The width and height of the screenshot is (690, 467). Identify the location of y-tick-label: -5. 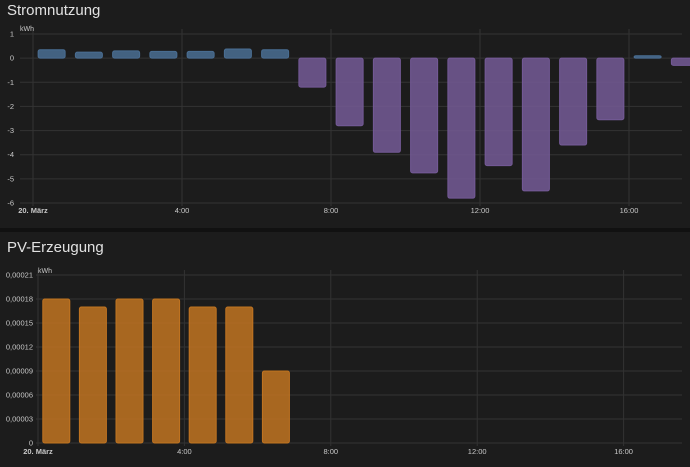
(10, 178).